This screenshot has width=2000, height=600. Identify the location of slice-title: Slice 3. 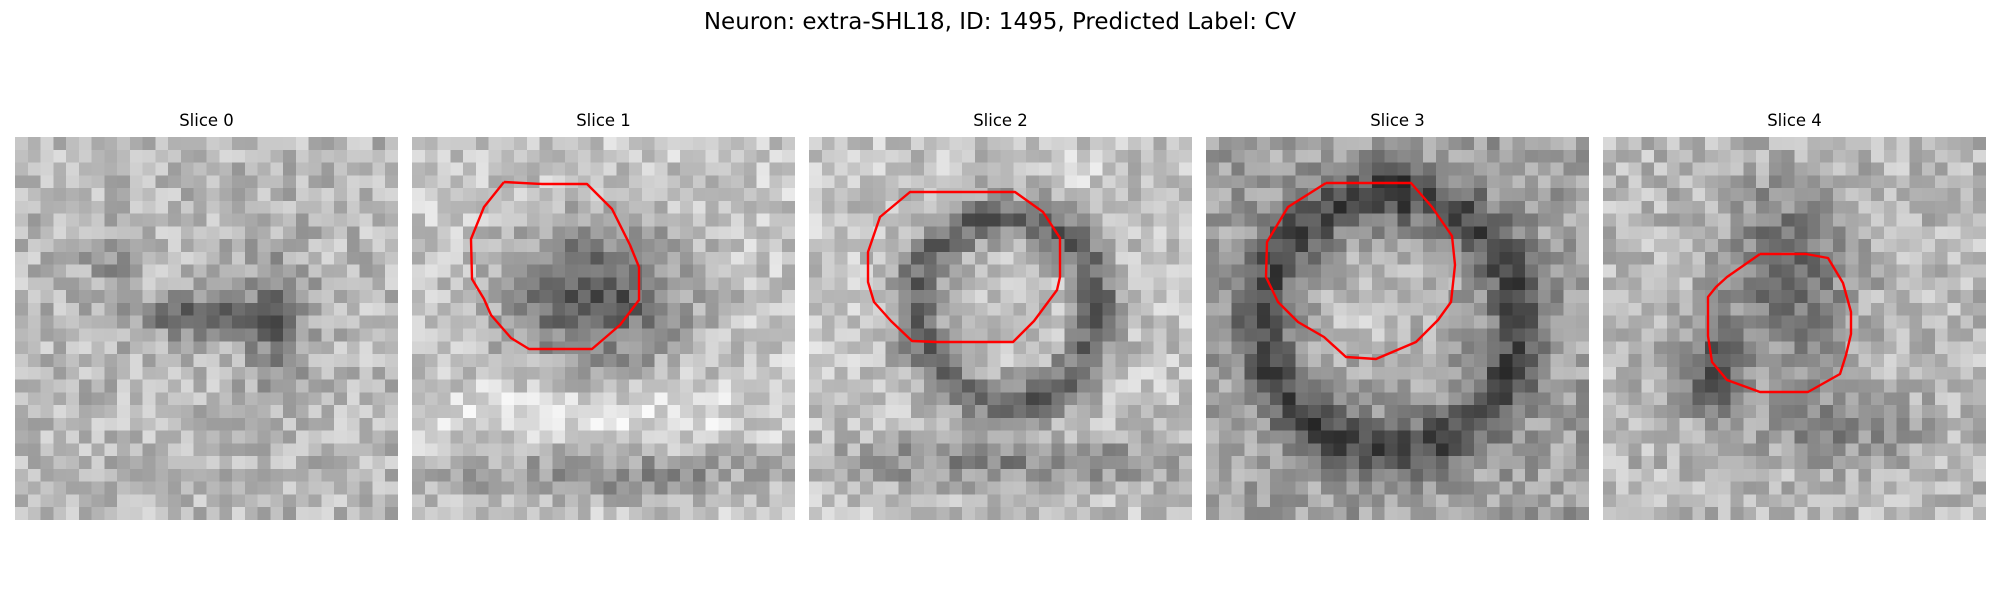
(1397, 120).